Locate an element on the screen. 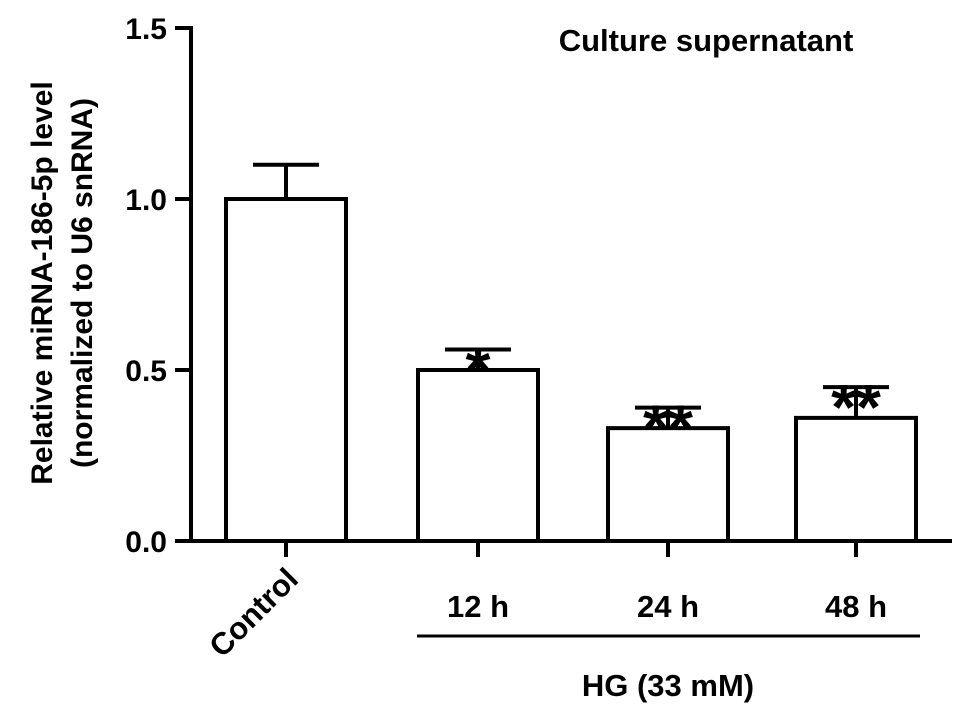 The image size is (969, 717). x-tick-label-3: 48 h is located at coordinates (856, 606).